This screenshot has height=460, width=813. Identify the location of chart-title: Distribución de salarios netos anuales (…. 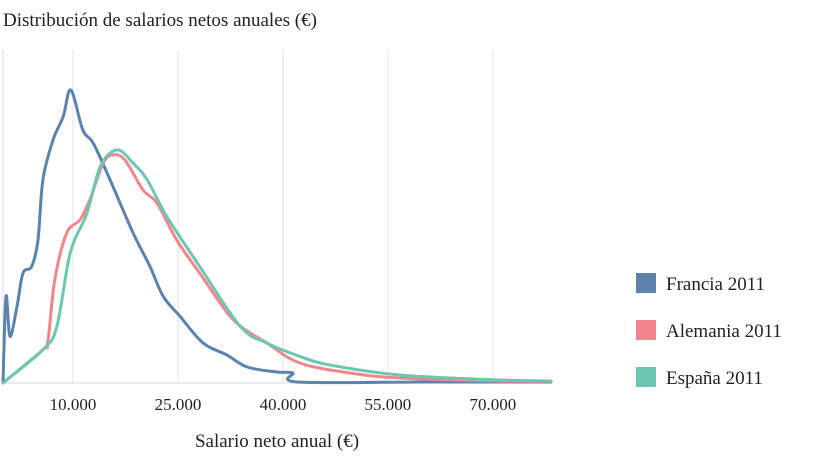
(160, 20).